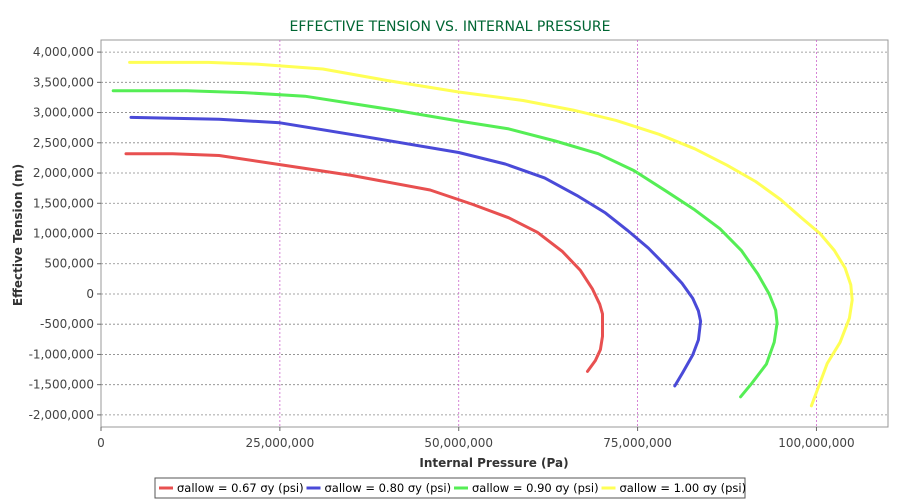  Describe the element at coordinates (63, 203) in the screenshot. I see `y-tick-label: 1,500,000` at that location.